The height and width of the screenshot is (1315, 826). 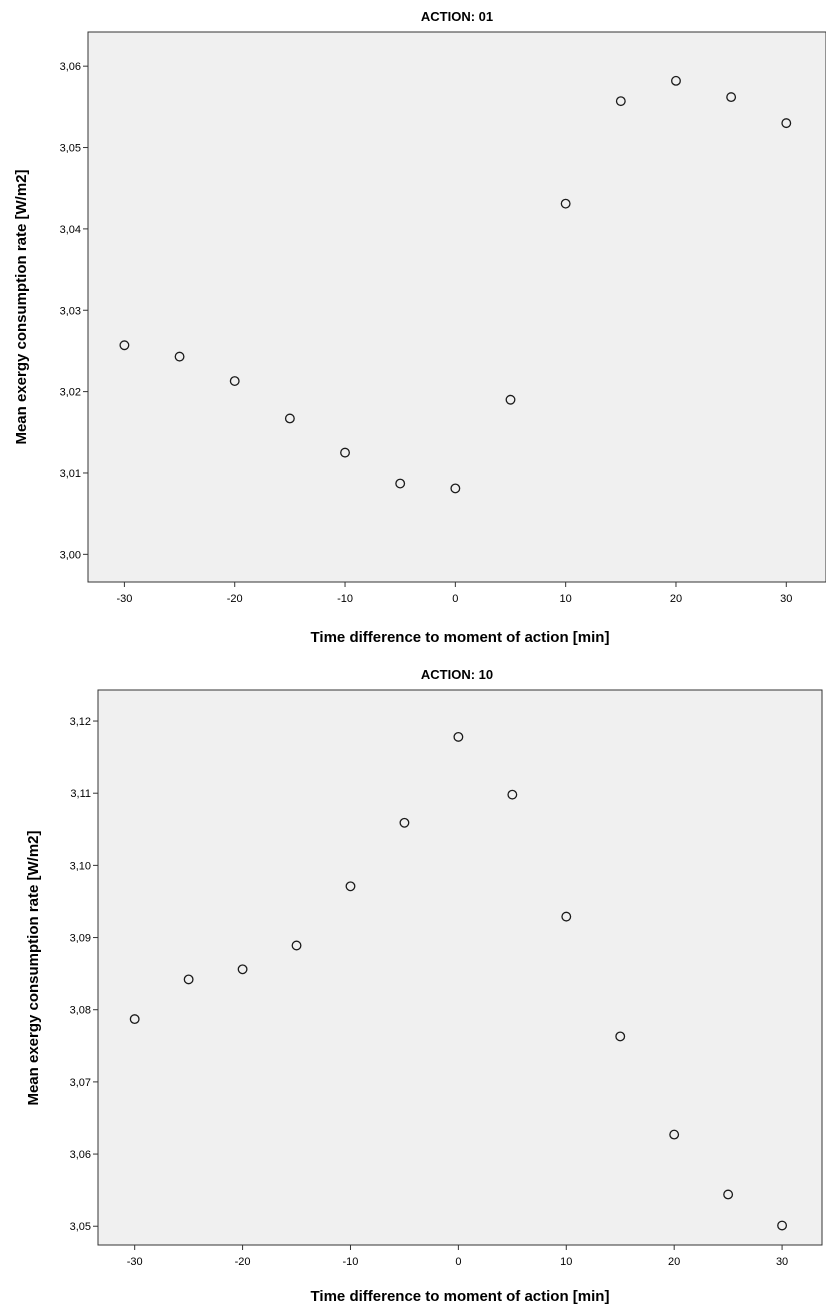 What do you see at coordinates (70, 474) in the screenshot?
I see `y-tick-label: 3,01` at bounding box center [70, 474].